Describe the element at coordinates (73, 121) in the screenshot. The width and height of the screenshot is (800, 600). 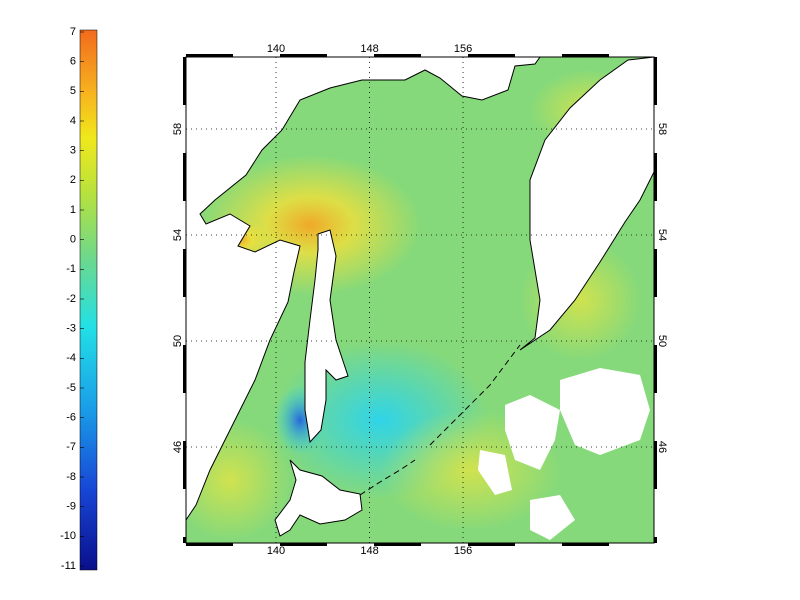
I see `colorbar-tick-label: 4` at that location.